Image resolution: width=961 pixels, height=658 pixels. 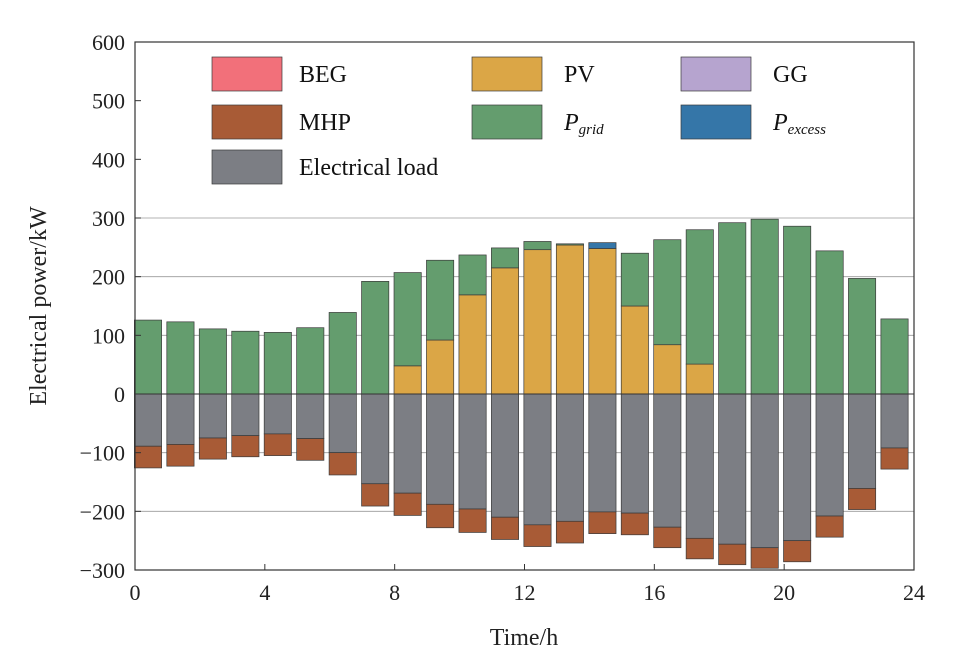 What do you see at coordinates (108, 277) in the screenshot?
I see `y-tick-label: 200` at bounding box center [108, 277].